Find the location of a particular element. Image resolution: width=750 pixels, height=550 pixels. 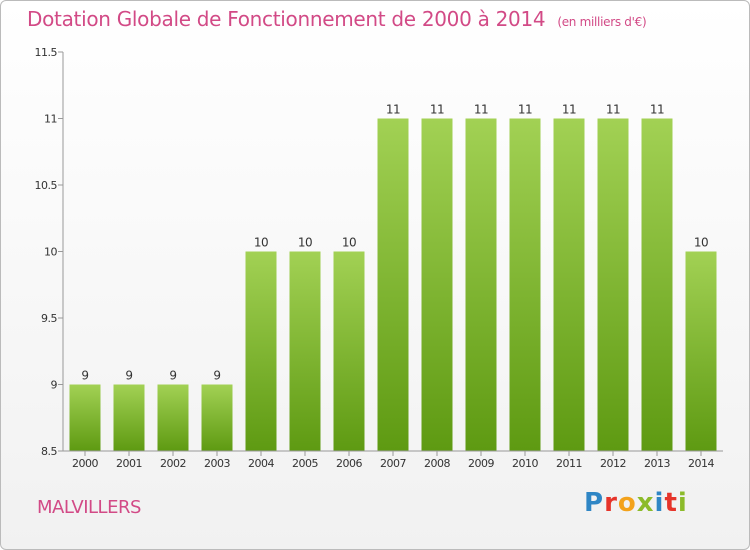

x-tick-label: 2006 is located at coordinates (349, 463).